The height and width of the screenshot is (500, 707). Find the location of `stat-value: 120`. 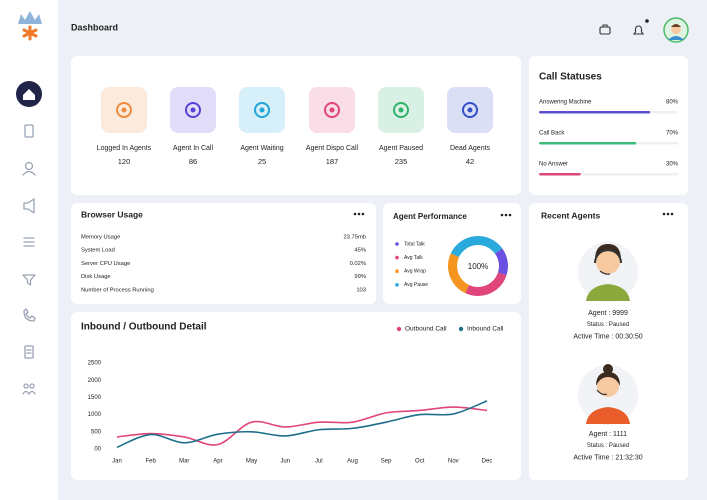

stat-value: 120 is located at coordinates (124, 161).